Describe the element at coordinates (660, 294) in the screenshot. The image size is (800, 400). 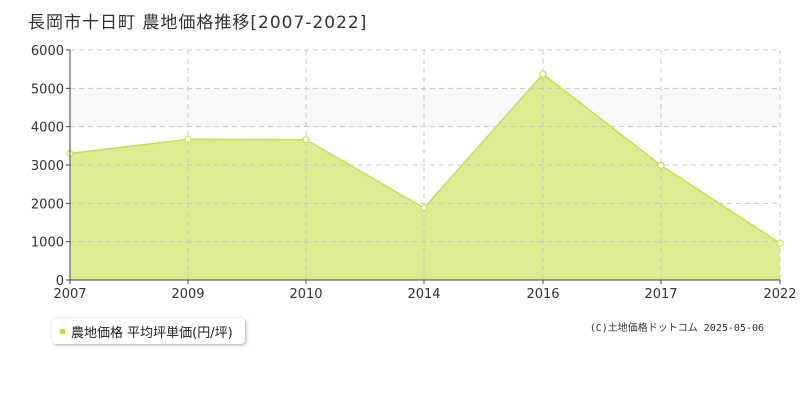
I see `x-tick-label: 2017` at that location.